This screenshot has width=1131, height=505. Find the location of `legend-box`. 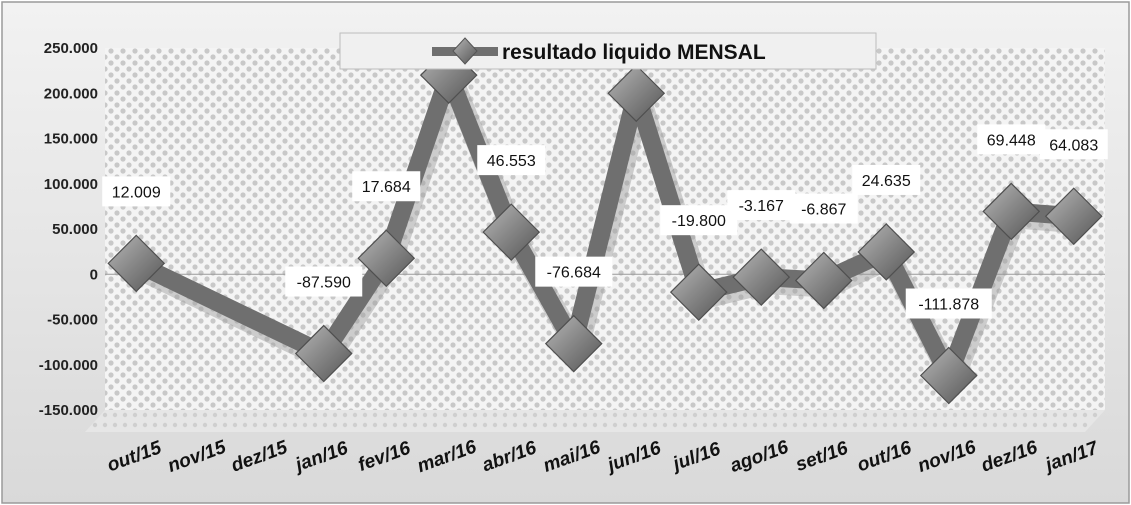

legend-box is located at coordinates (608, 51).